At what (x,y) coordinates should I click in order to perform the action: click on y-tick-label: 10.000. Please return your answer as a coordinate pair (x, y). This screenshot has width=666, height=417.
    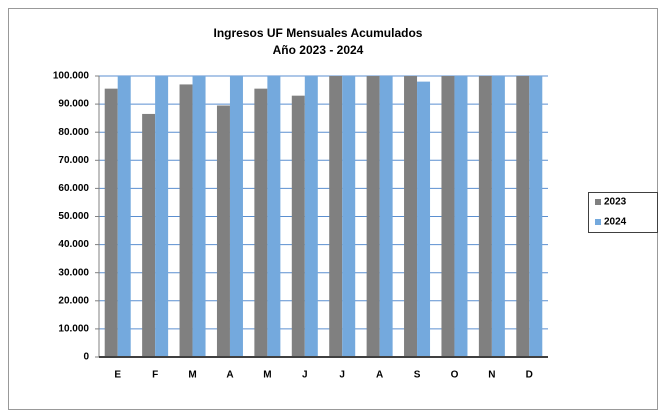
    Looking at the image, I should click on (73, 329).